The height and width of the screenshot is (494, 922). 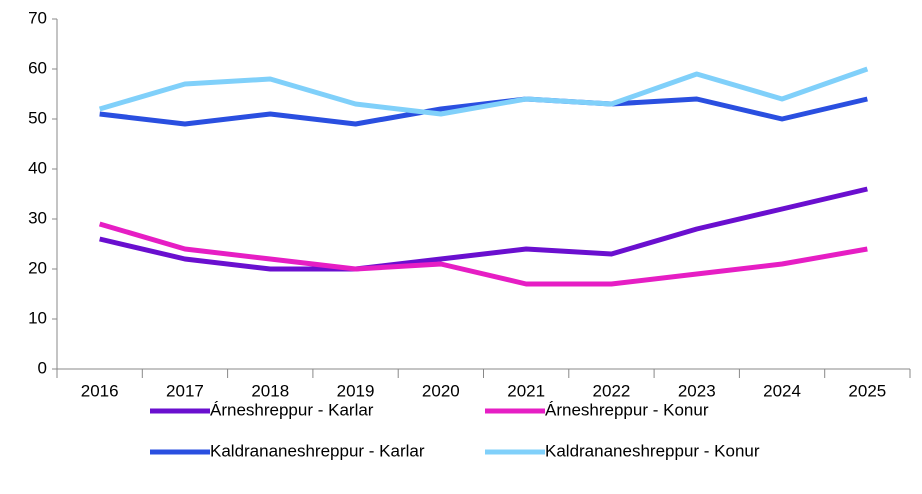 I want to click on legend-label: Árneshreppur - Konur, so click(x=627, y=409).